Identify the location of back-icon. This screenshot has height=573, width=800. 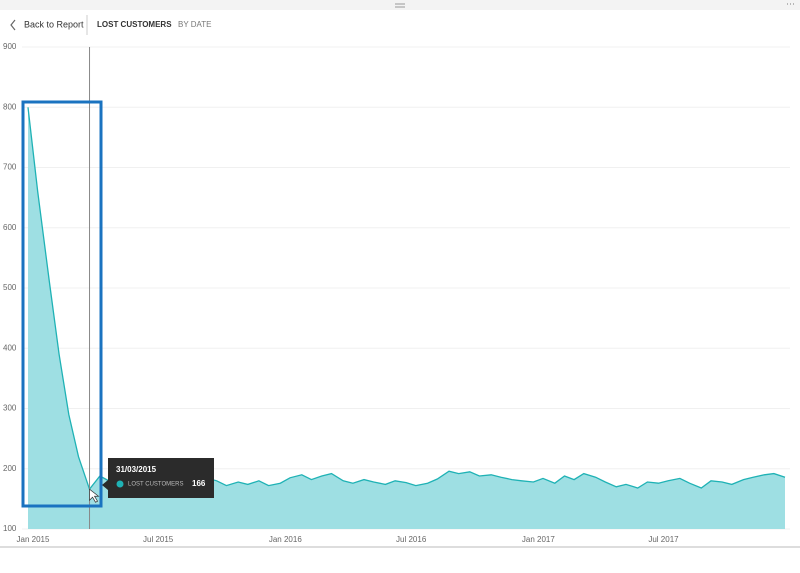
(13, 25).